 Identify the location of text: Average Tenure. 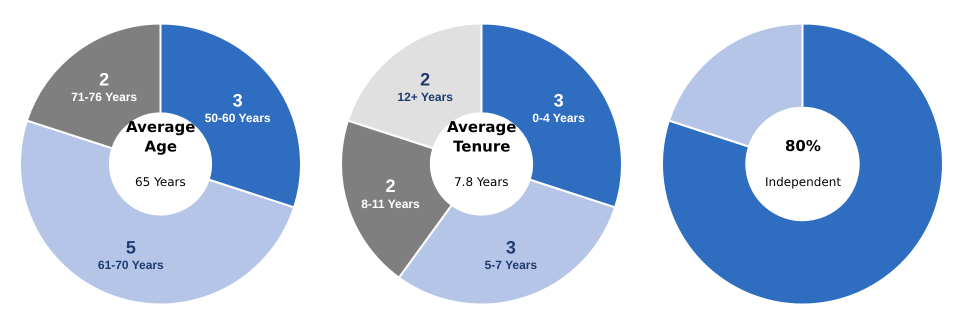
(481, 137).